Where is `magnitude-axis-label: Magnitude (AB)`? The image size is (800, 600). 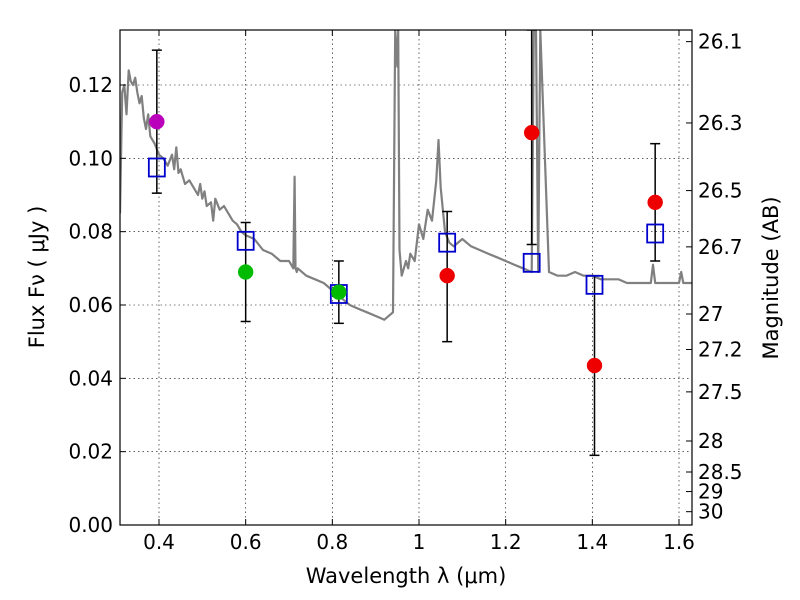 magnitude-axis-label: Magnitude (AB) is located at coordinates (771, 277).